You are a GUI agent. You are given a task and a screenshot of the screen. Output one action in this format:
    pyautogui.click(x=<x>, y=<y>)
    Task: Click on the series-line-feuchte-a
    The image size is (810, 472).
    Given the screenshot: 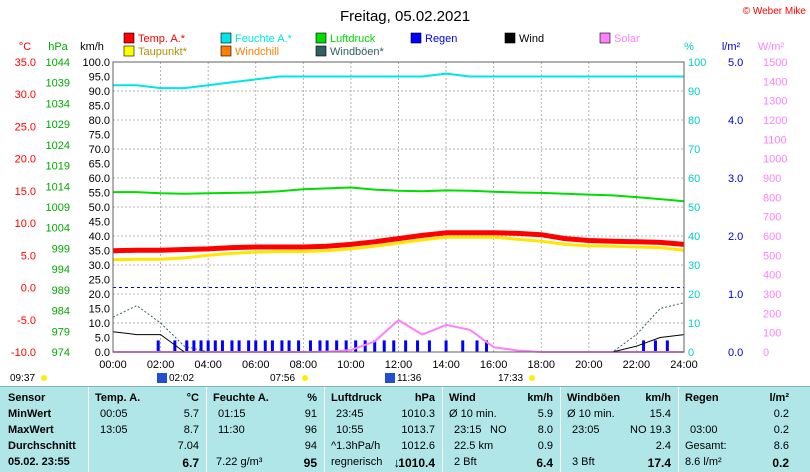 What is the action you would take?
    pyautogui.click(x=398, y=81)
    